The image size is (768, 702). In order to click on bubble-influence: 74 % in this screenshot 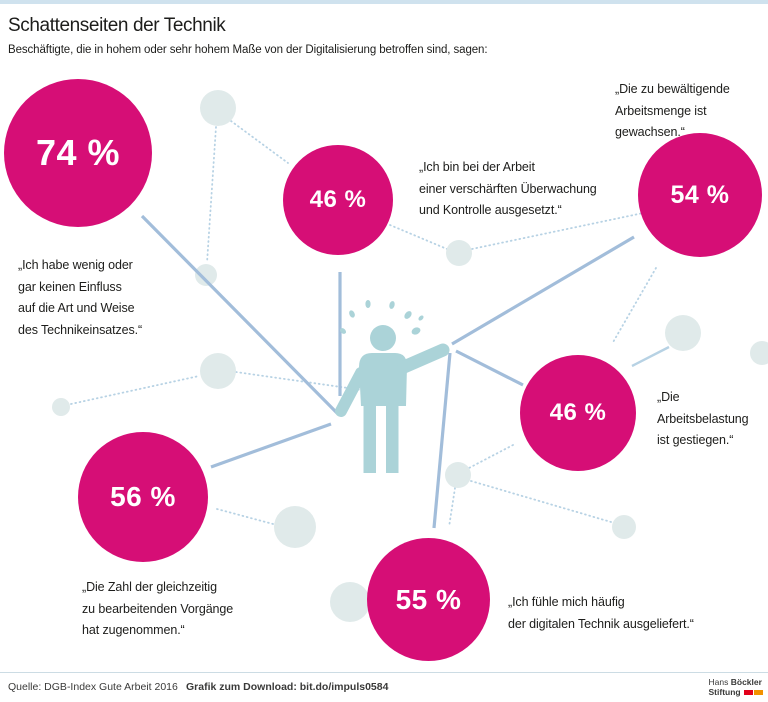, I will do `click(78, 153)`.